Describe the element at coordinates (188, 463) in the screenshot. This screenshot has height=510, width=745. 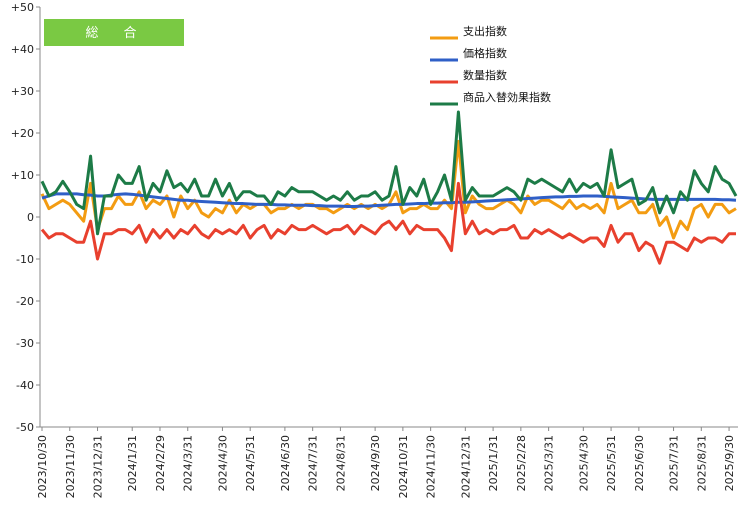
I see `x-tick-label: 2024/3/31` at that location.